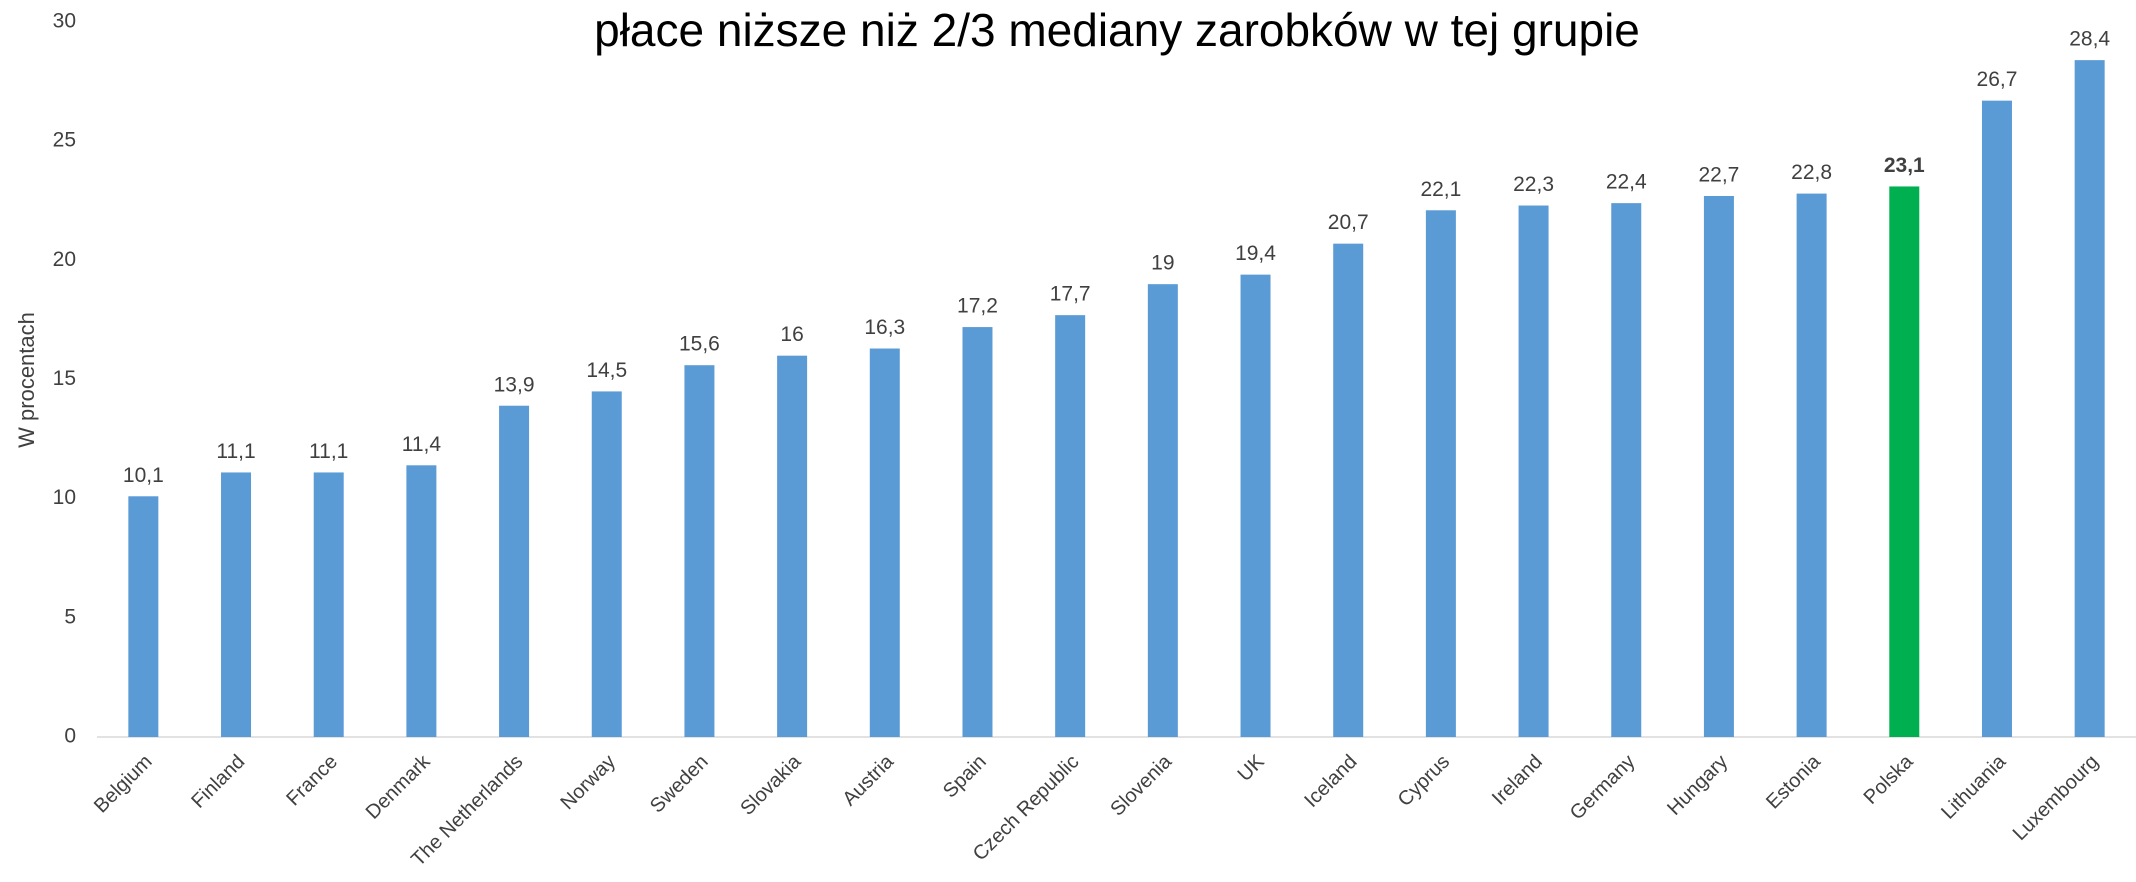  Describe the element at coordinates (1997, 79) in the screenshot. I see `value-label: 26,7` at that location.